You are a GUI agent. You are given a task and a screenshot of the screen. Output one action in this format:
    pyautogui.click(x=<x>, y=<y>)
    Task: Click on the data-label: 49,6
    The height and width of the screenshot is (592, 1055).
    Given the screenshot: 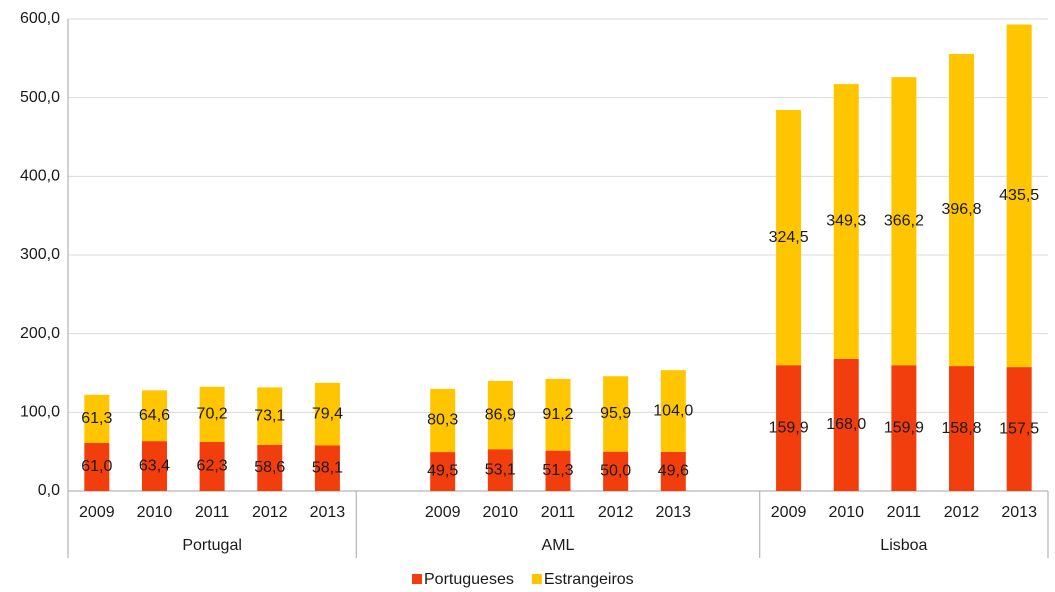 What is the action you would take?
    pyautogui.click(x=673, y=471)
    